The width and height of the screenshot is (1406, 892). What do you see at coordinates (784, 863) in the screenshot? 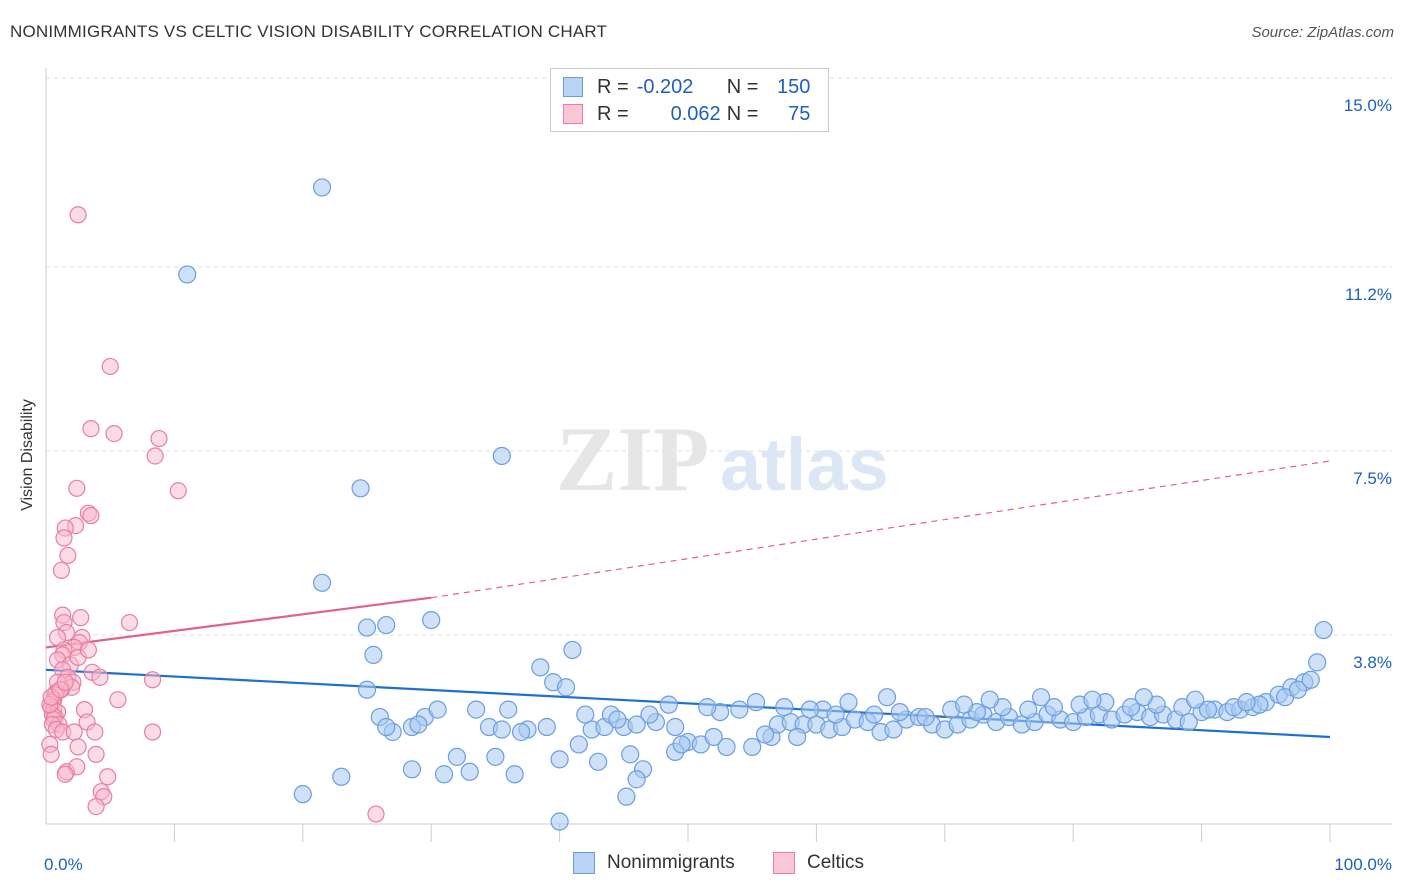
I see `bottom-legend-swatch-pink` at bounding box center [784, 863].